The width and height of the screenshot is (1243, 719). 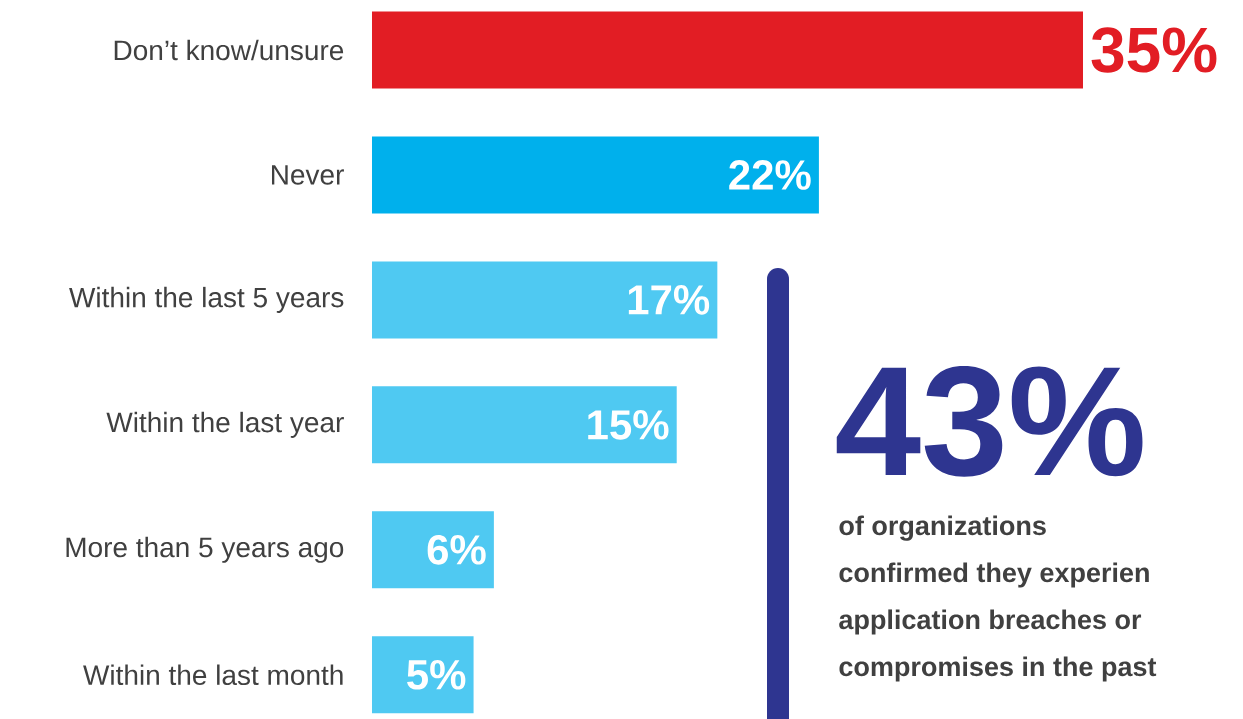 I want to click on data-label: 35%, so click(x=1154, y=50).